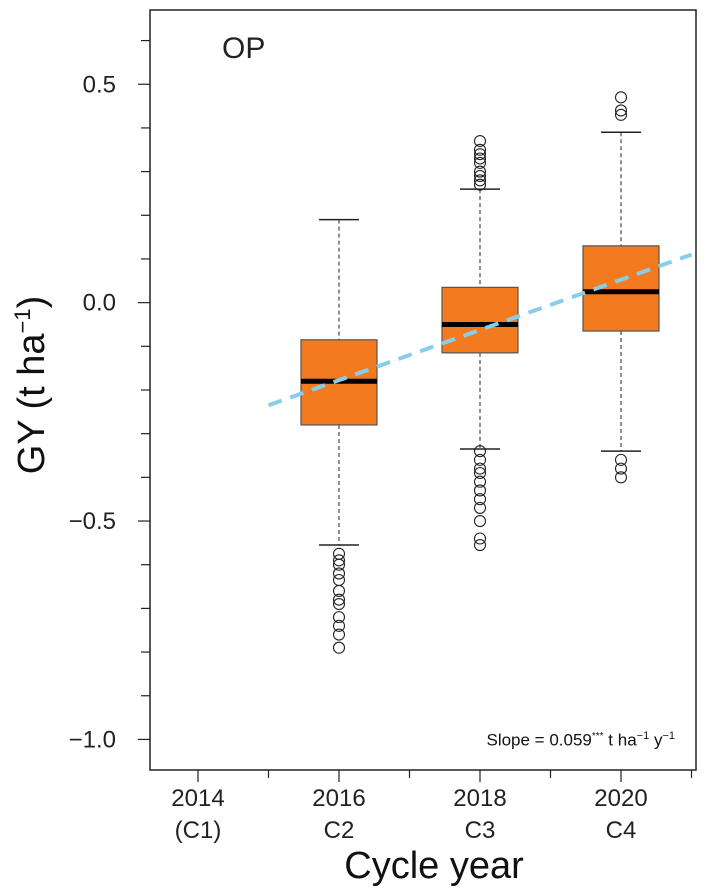 Image resolution: width=711 pixels, height=893 pixels. I want to click on box-2018, so click(480, 343).